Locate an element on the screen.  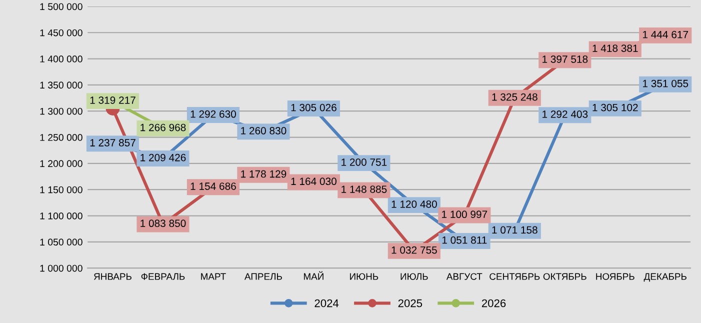
y-tick-label: 1 100 000 is located at coordinates (61, 216).